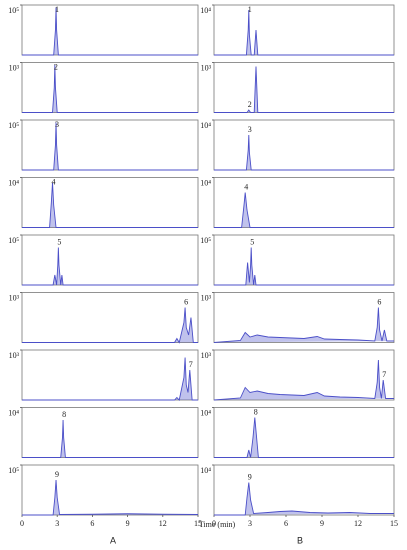 This screenshot has height=550, width=407. Describe the element at coordinates (300, 540) in the screenshot. I see `column-label: B` at that location.